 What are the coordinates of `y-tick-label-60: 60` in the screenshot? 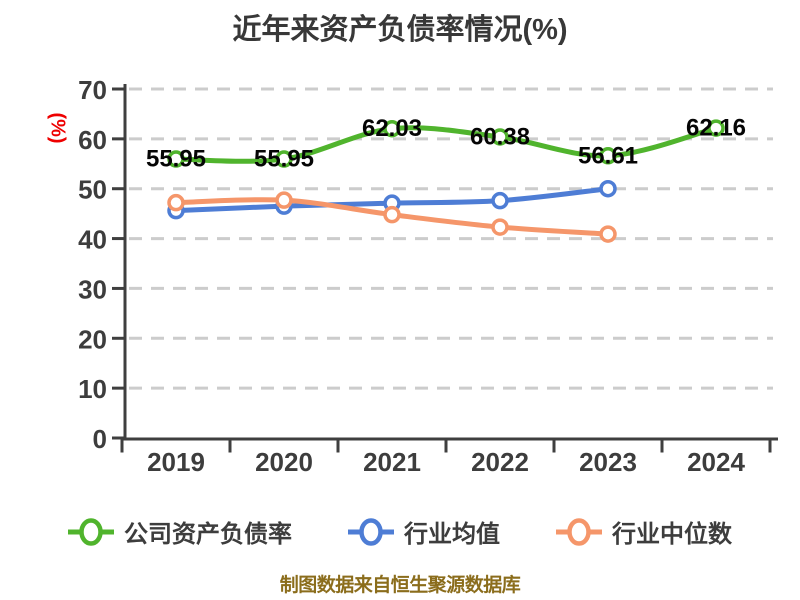 It's located at (92, 140).